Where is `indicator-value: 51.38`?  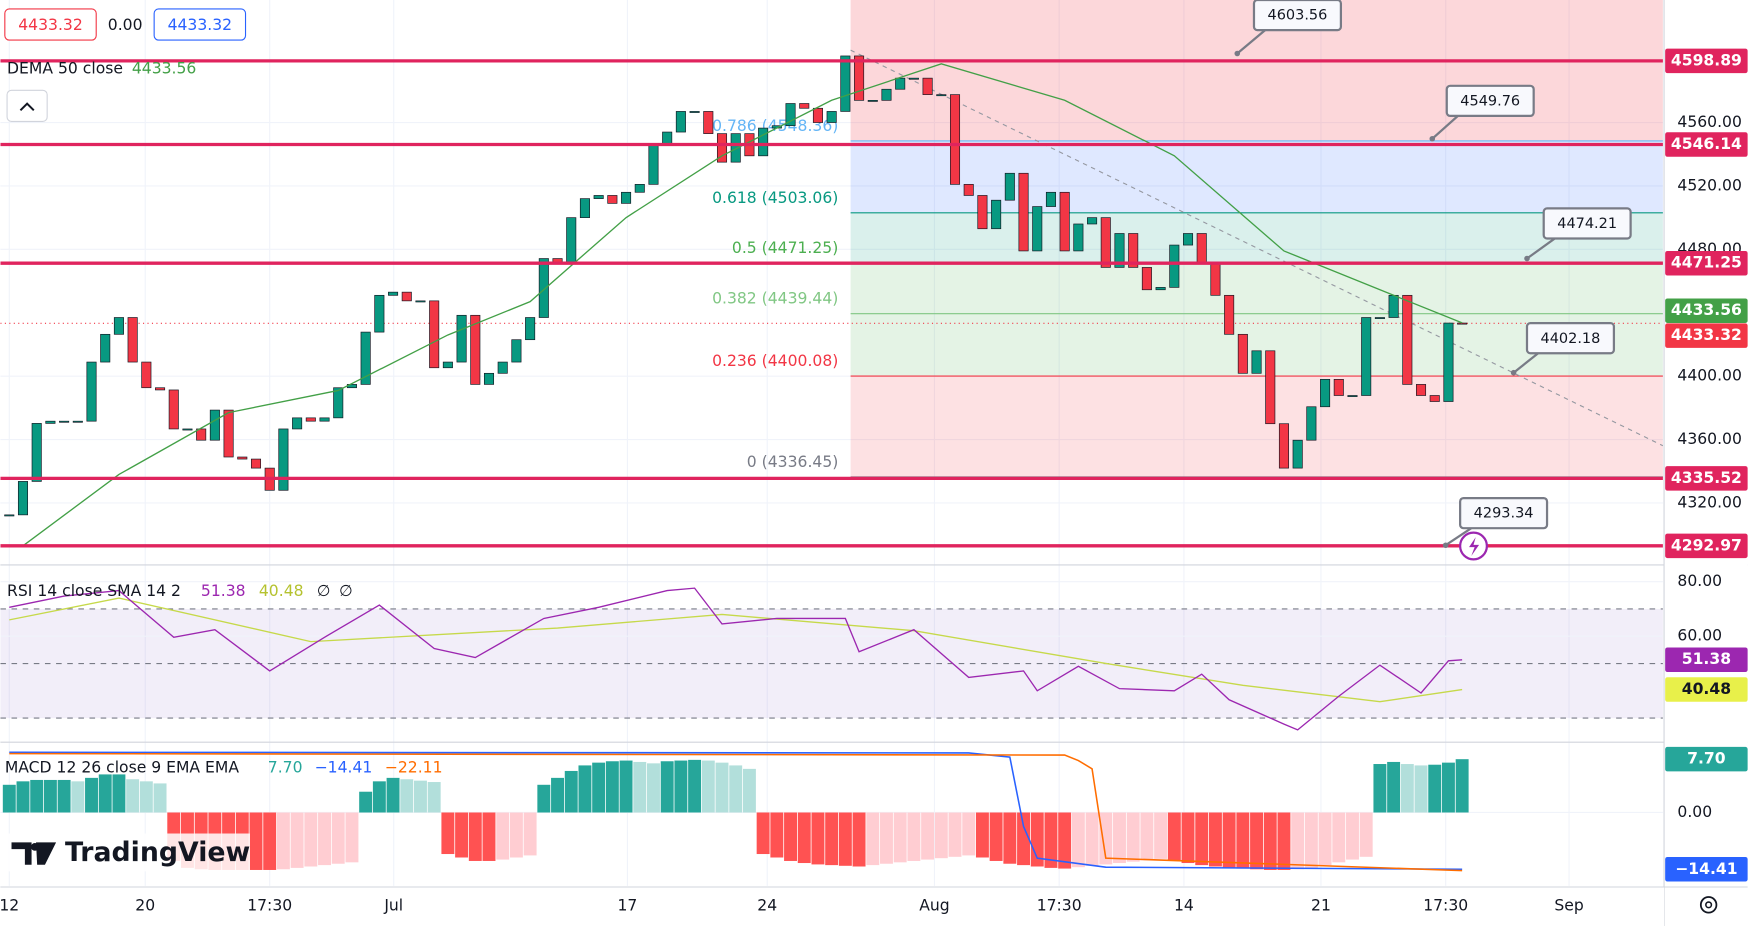
indicator-value: 51.38 is located at coordinates (223, 591).